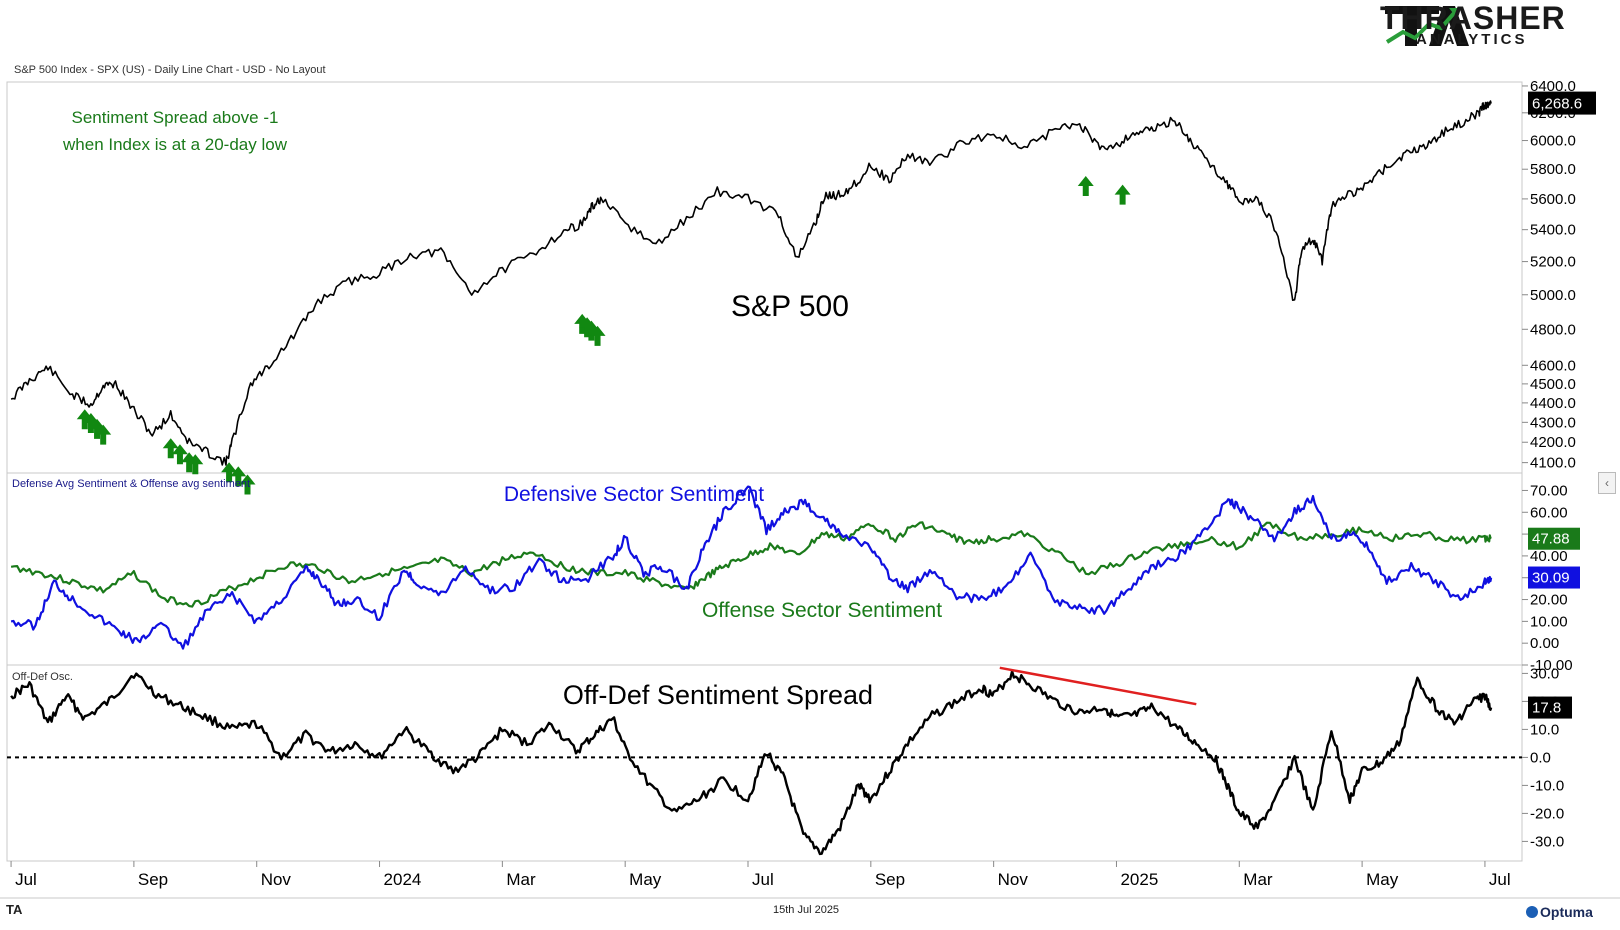  What do you see at coordinates (1547, 841) in the screenshot?
I see `spread-axis-label: -30.0` at bounding box center [1547, 841].